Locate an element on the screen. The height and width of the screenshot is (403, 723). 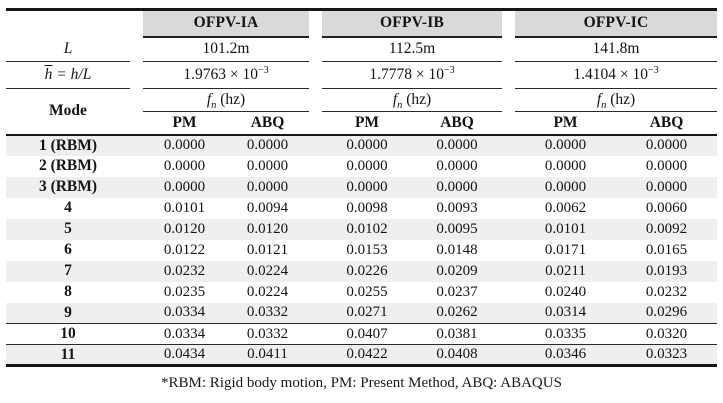
group-header-ofpv-ib: OFPV-IB is located at coordinates (412, 23).